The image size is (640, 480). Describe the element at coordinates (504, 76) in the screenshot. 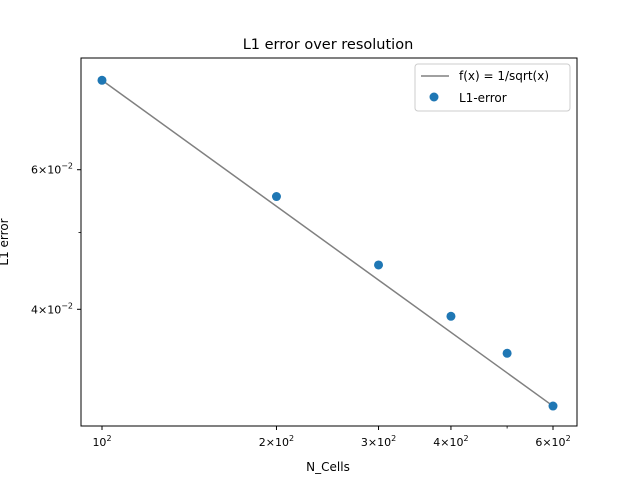

I see `legend-entry-line: f(x) = 1/sqrt(x)` at that location.